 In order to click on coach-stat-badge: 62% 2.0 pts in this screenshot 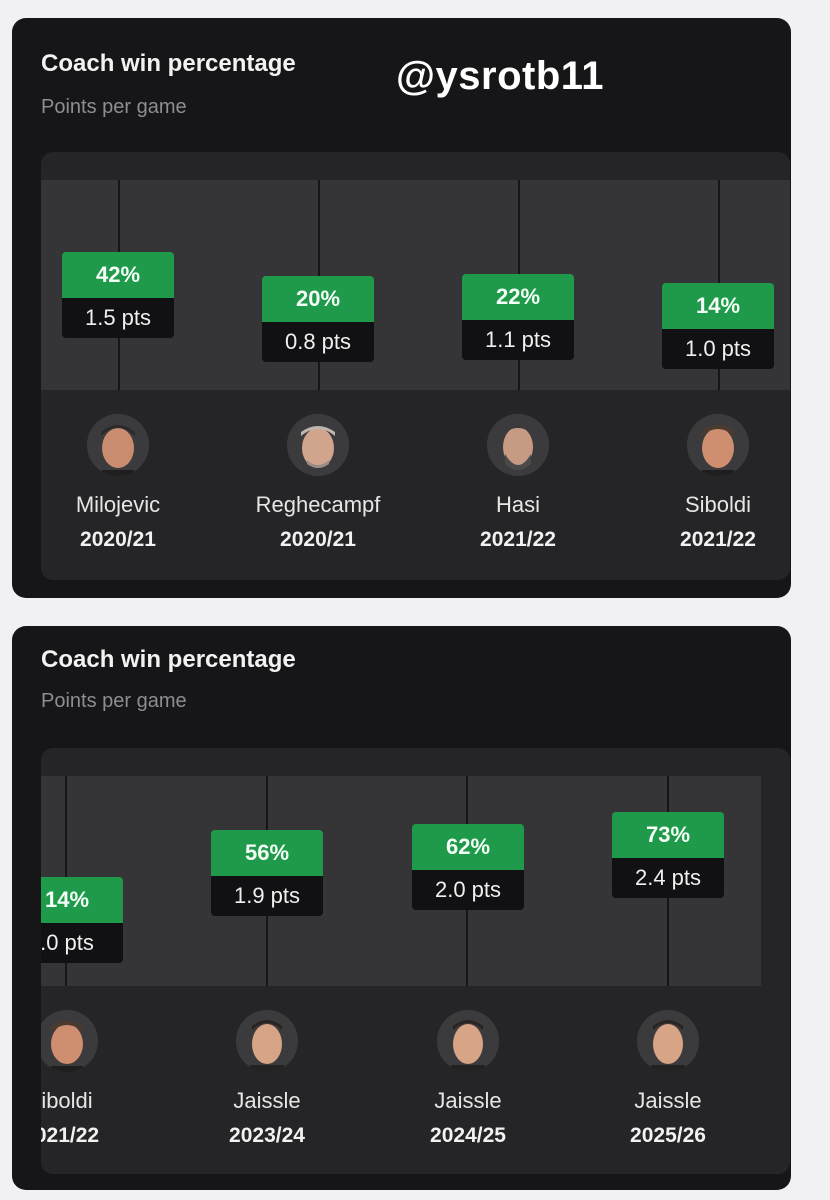, I will do `click(468, 867)`.